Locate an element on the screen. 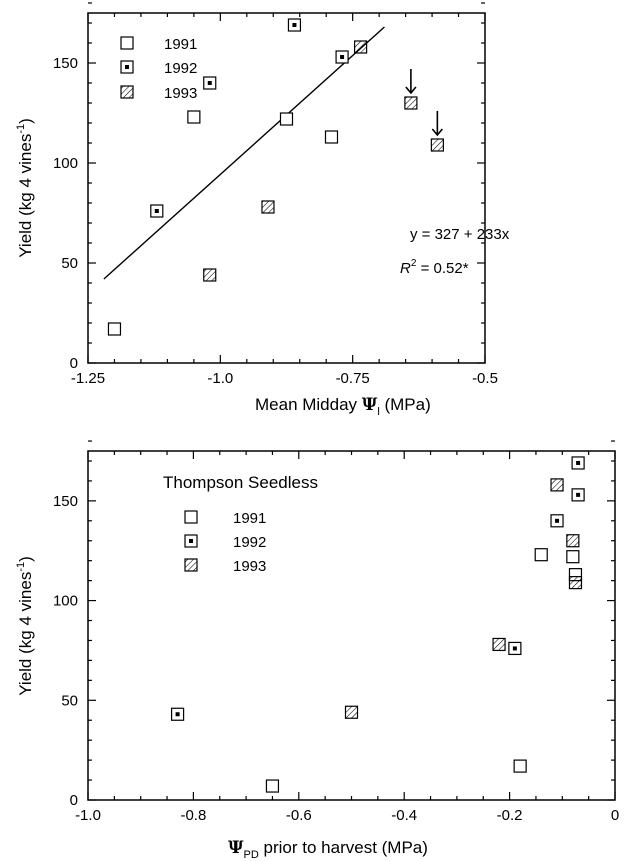 The width and height of the screenshot is (632, 861). panel-title: Thompson Seedless is located at coordinates (240, 482).